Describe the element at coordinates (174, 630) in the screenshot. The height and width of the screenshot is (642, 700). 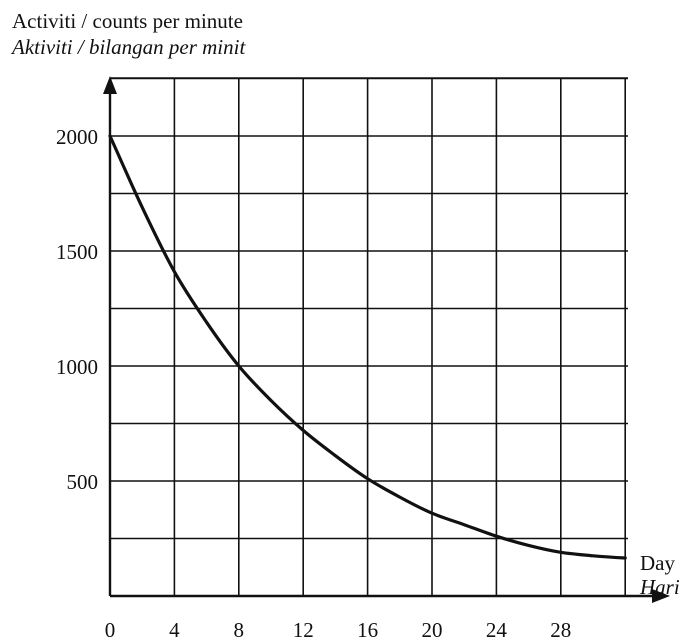
I see `x-tick-label: 4` at that location.